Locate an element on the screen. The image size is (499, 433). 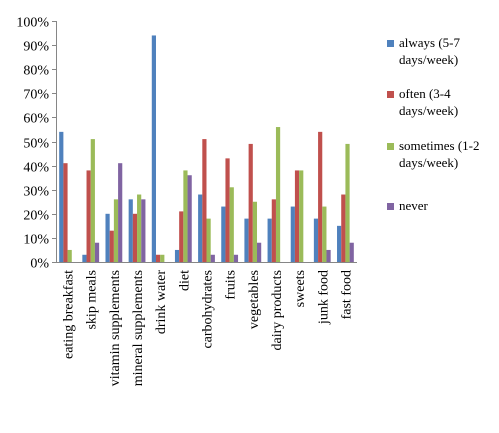
y-tick-label: 0% is located at coordinates (39, 264).